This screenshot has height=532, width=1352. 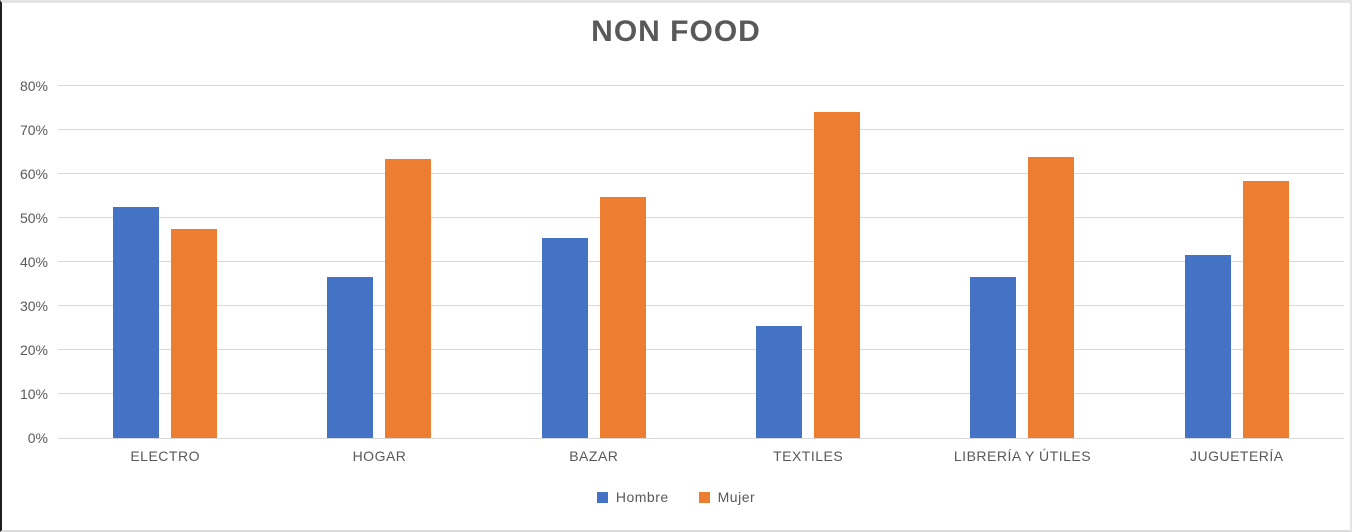 I want to click on x-label-hogar: HOGAR, so click(x=379, y=456).